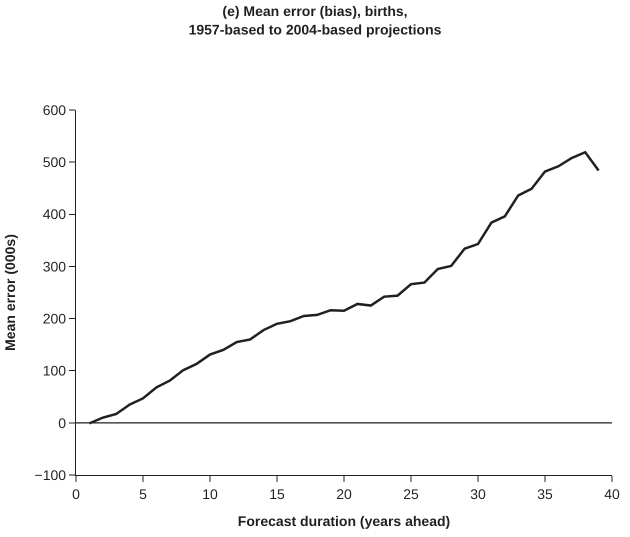 The height and width of the screenshot is (537, 630). I want to click on y-axis-title: Mean error (000s), so click(10, 292).